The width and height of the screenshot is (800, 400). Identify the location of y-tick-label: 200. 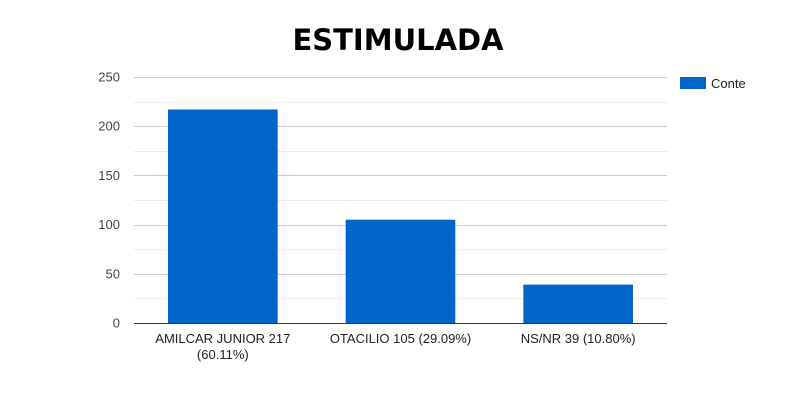
(109, 126).